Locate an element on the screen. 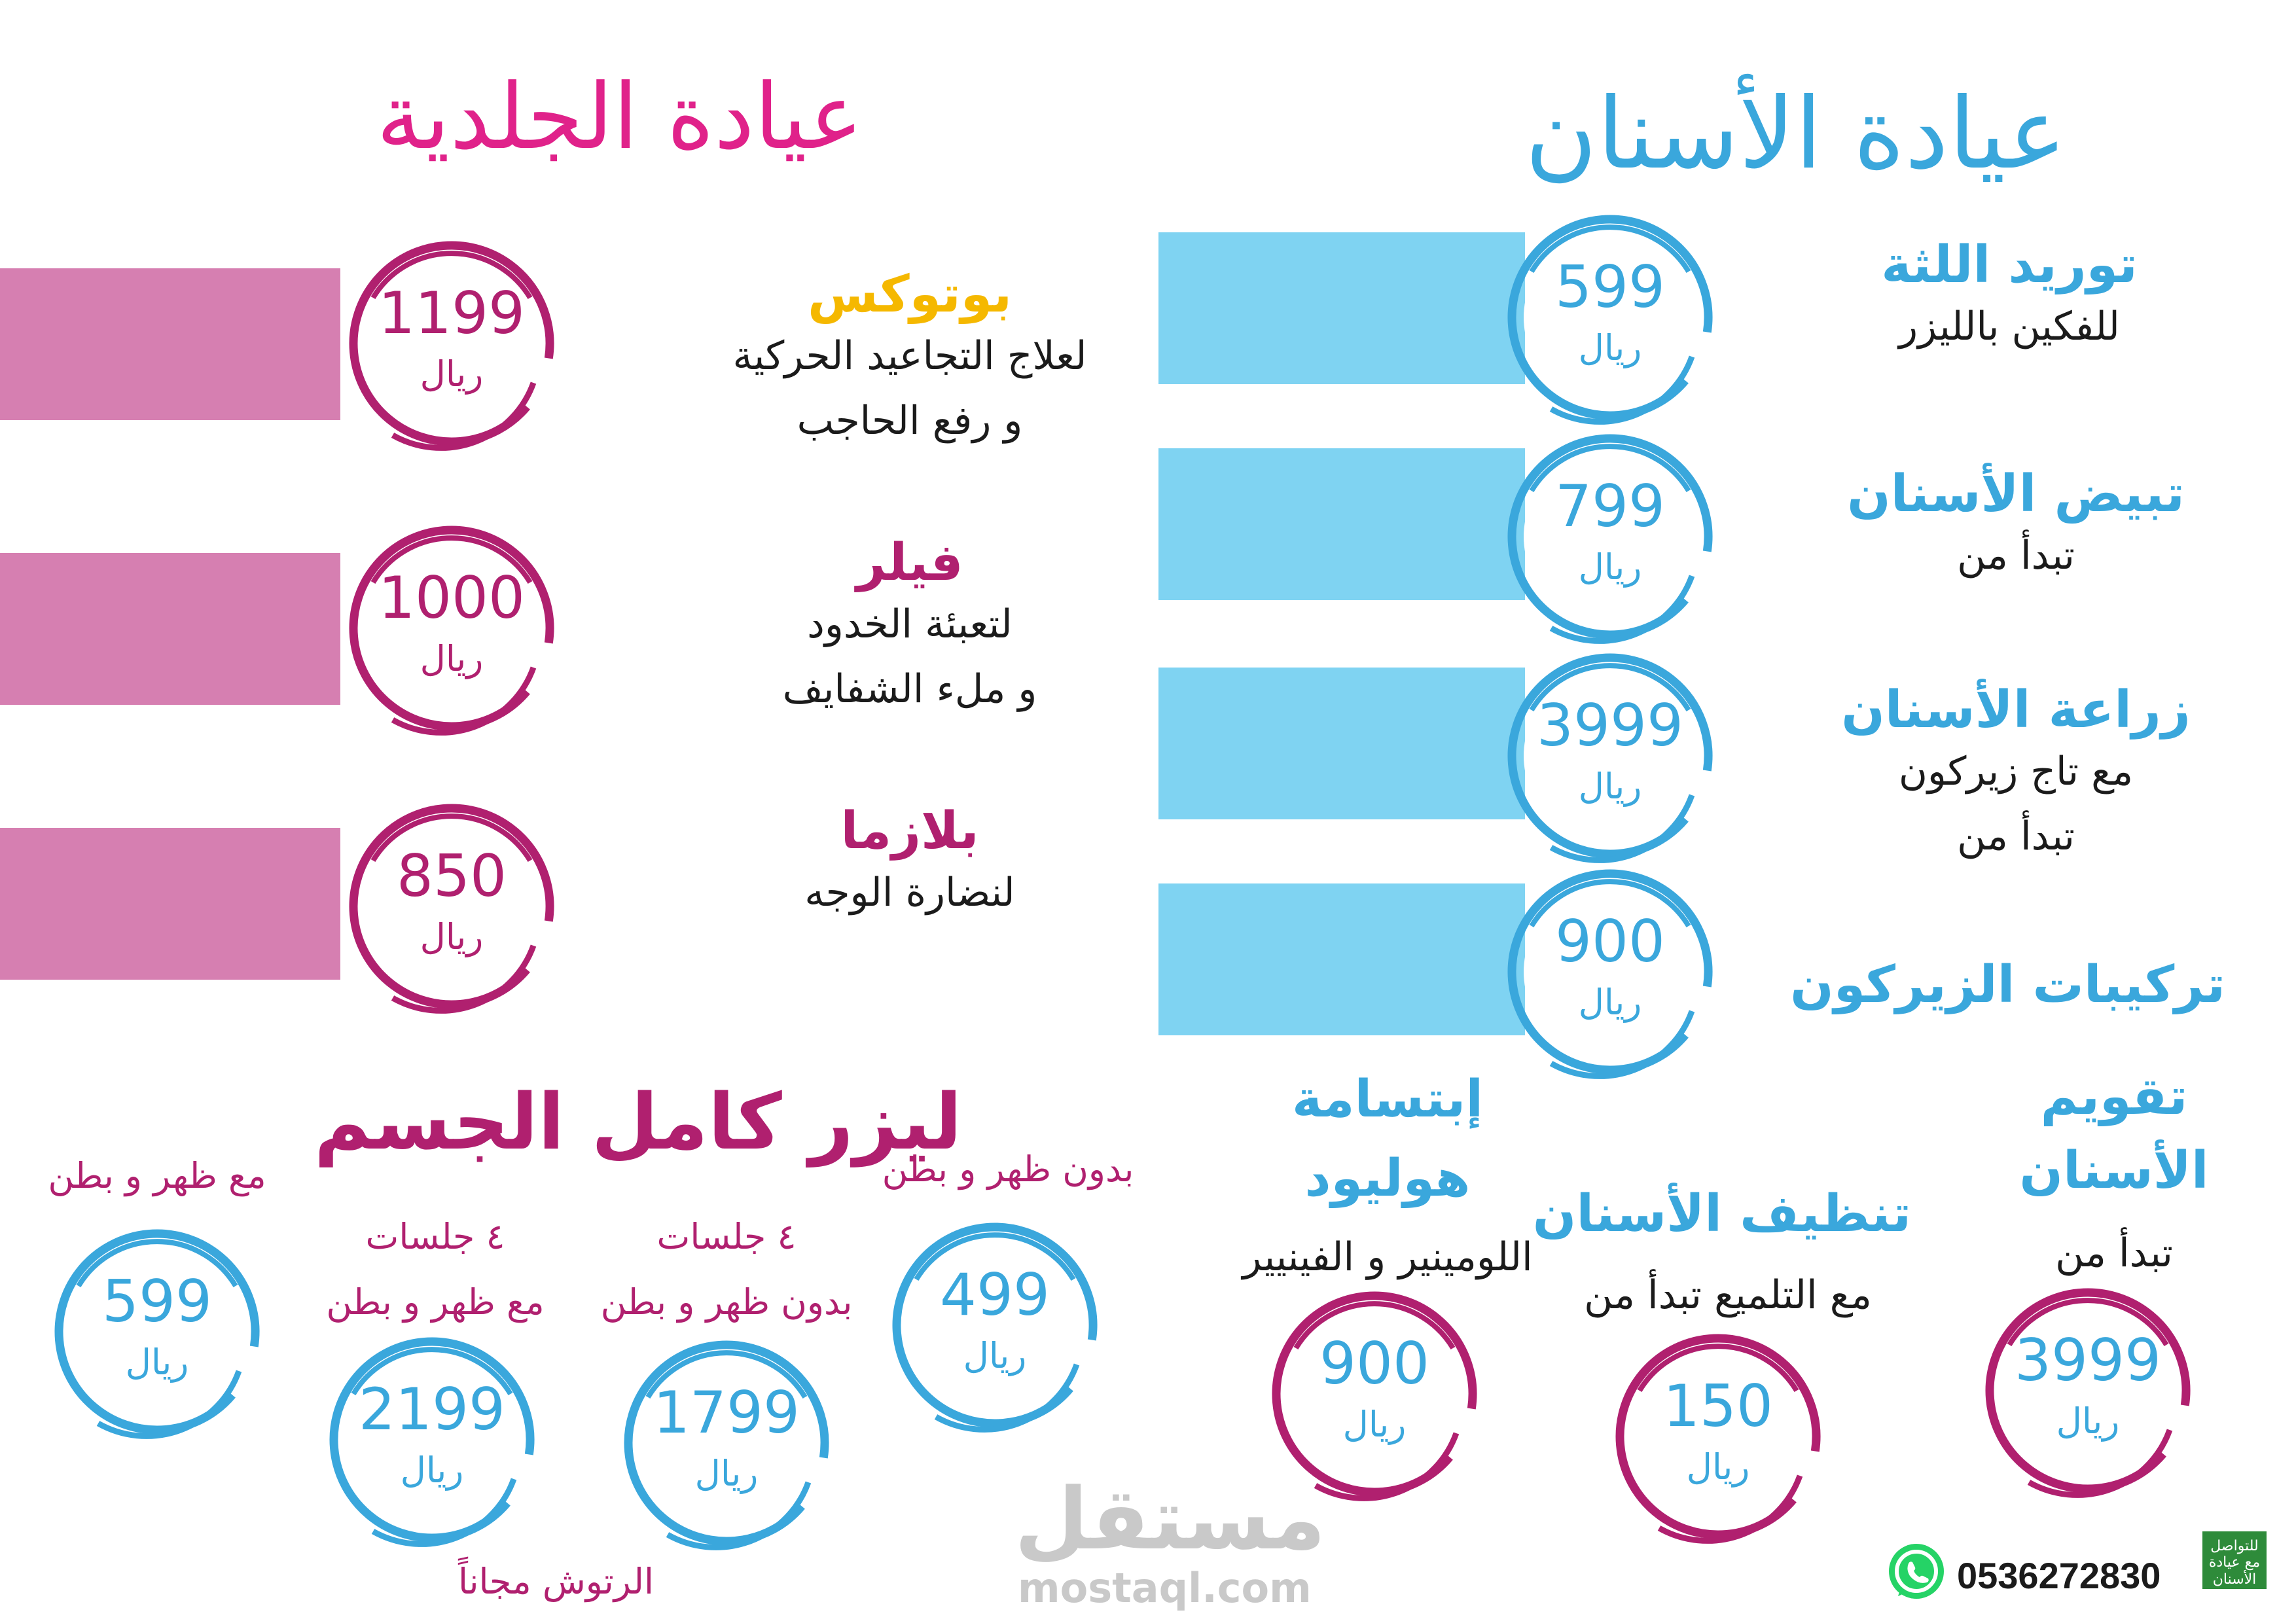  service-name: تقويم الأسنان is located at coordinates (2114, 1134).